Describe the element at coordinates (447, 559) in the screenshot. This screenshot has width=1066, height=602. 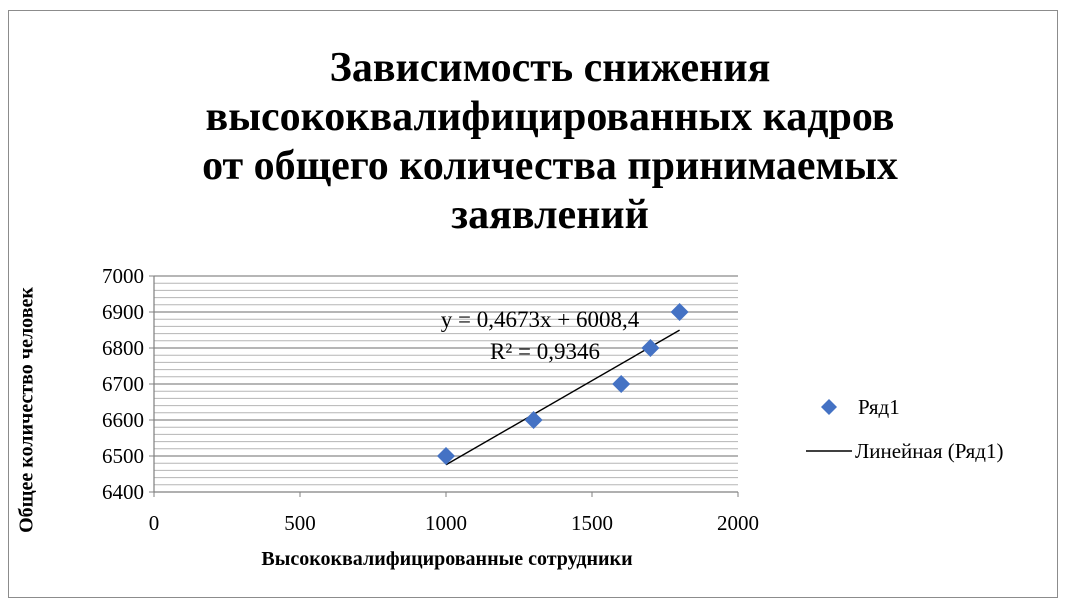
I see `x-axis-title: Высококвалифицированные сотрудники` at that location.